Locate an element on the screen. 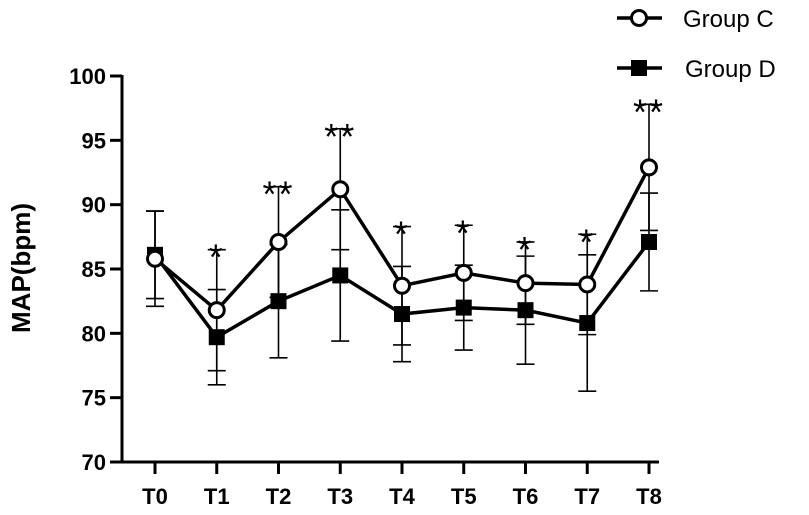 The height and width of the screenshot is (515, 809). legend: Group C Group D is located at coordinates (696, 44).